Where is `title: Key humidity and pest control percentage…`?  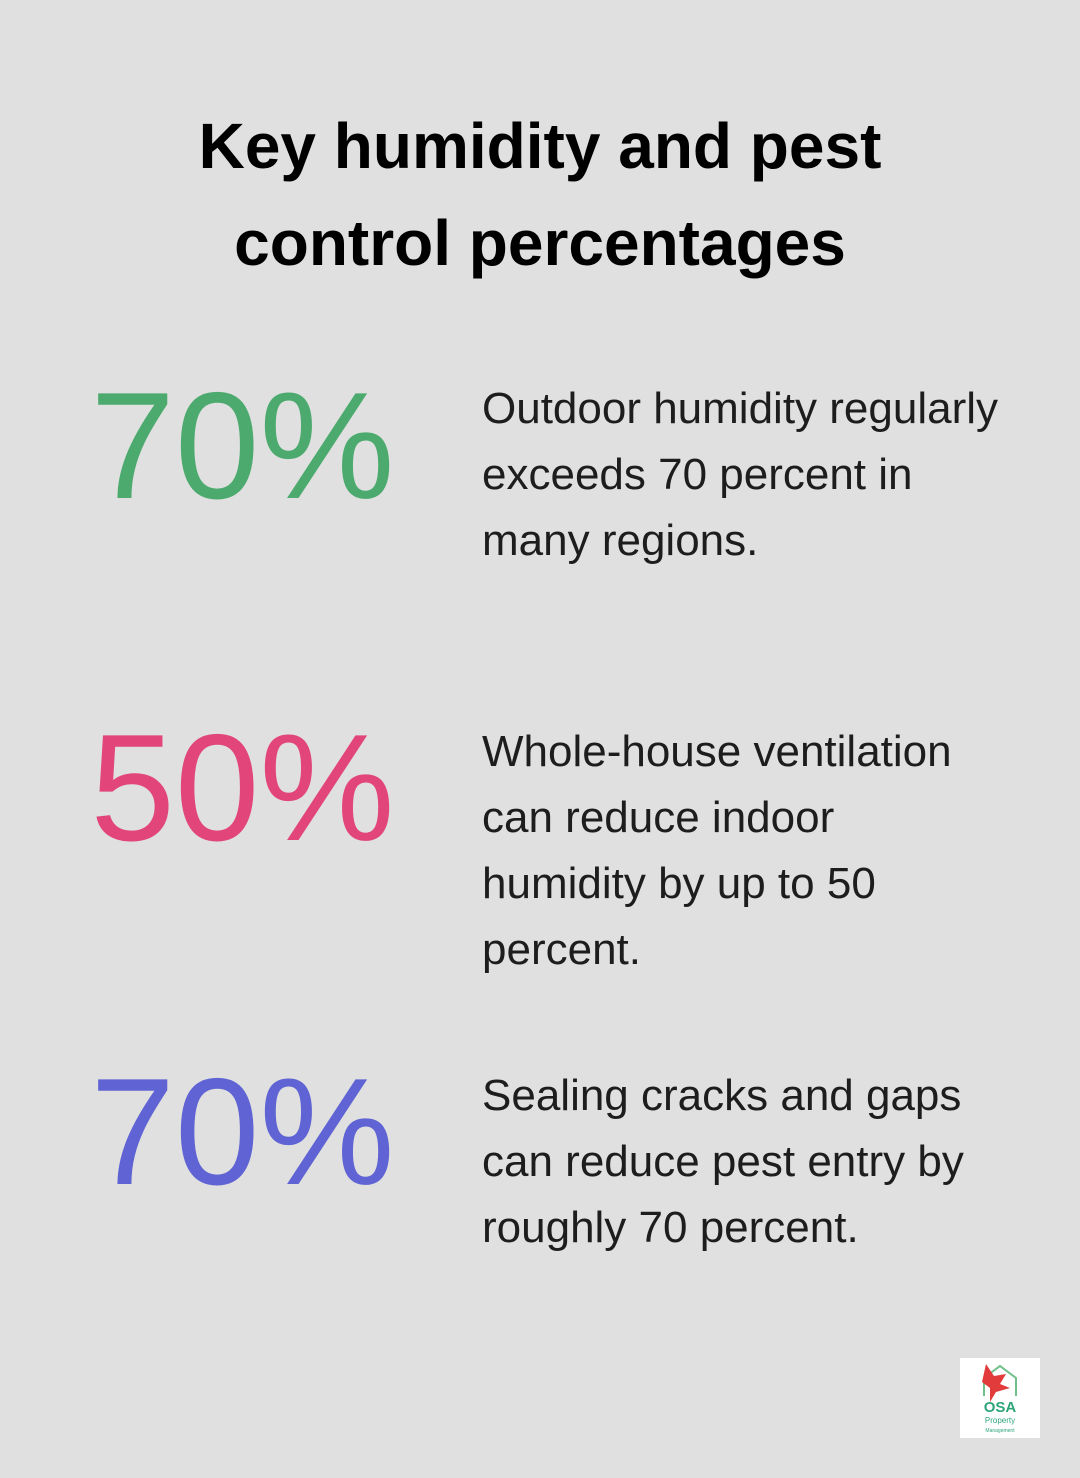
title: Key humidity and pest control percentage… is located at coordinates (540, 194).